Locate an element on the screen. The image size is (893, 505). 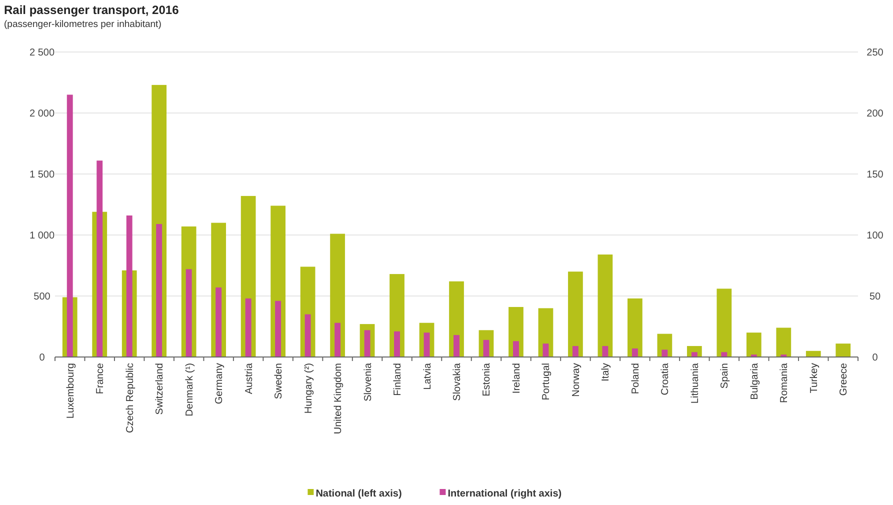
y2-tick-label: 250 is located at coordinates (875, 53).